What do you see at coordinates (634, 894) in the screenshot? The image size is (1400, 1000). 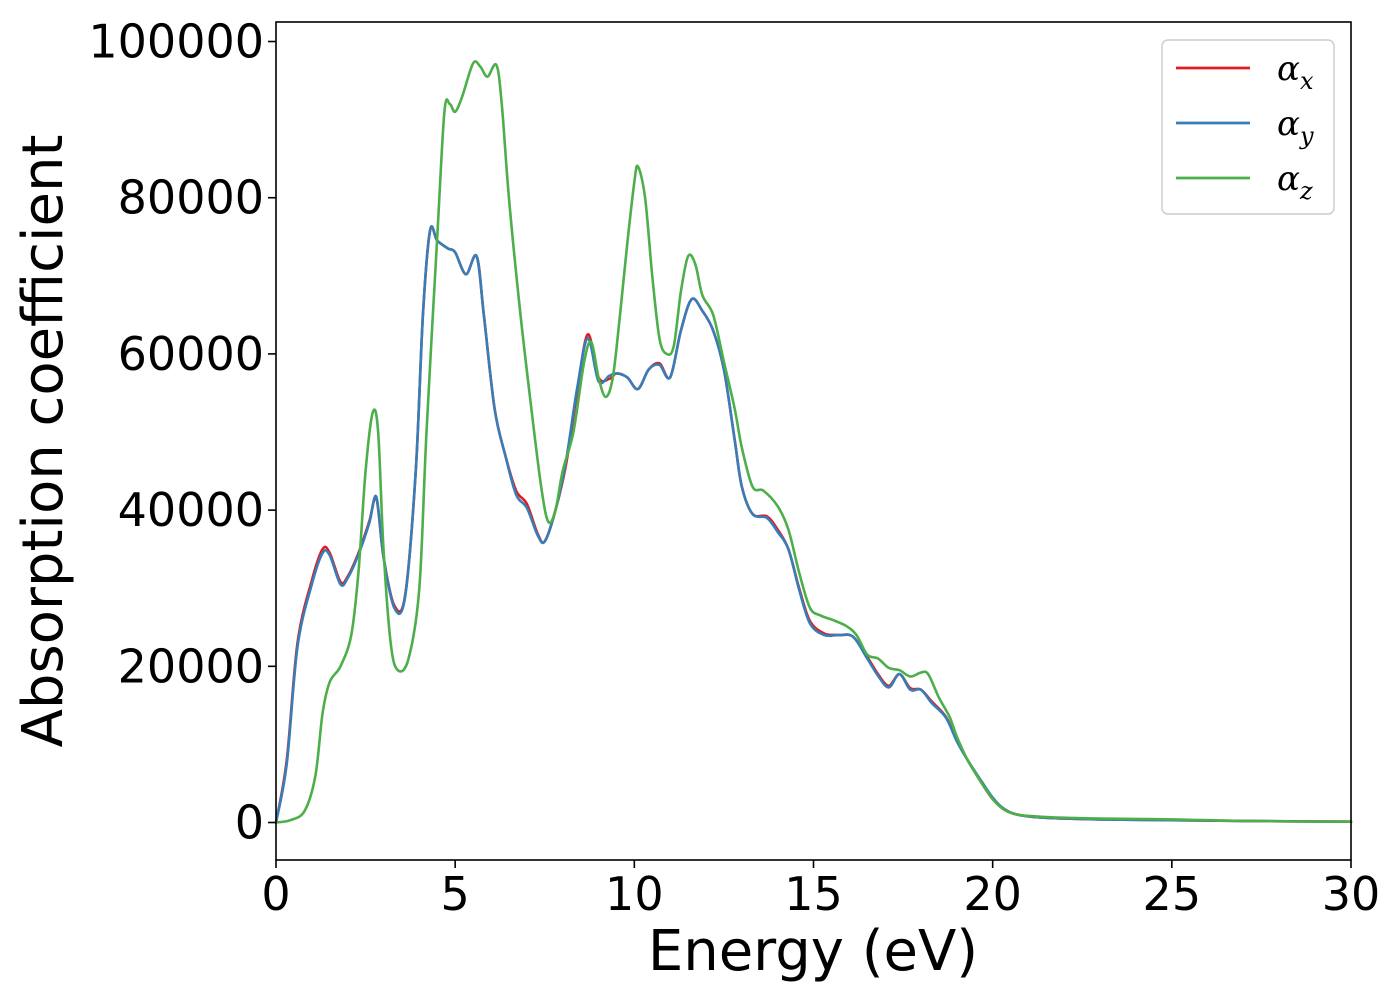 I see `x-tick-label: 10` at bounding box center [634, 894].